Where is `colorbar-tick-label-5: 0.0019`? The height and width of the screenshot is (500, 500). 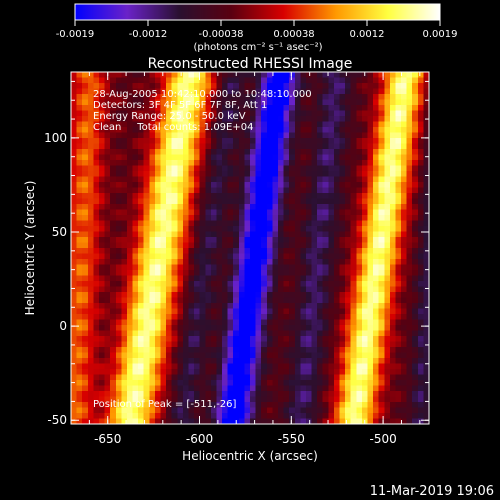
colorbar-tick-label-5: 0.0019 is located at coordinates (440, 34).